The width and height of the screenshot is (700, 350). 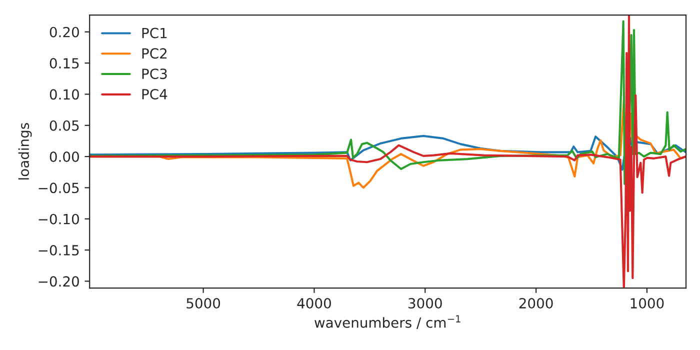 What do you see at coordinates (314, 303) in the screenshot?
I see `x-tick-label: 4000` at bounding box center [314, 303].